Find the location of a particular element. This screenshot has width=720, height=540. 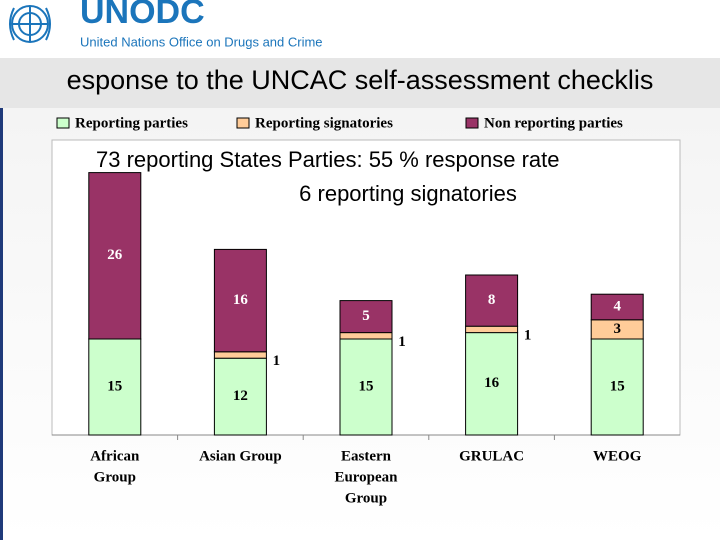

un-emblem is located at coordinates (30, 24).